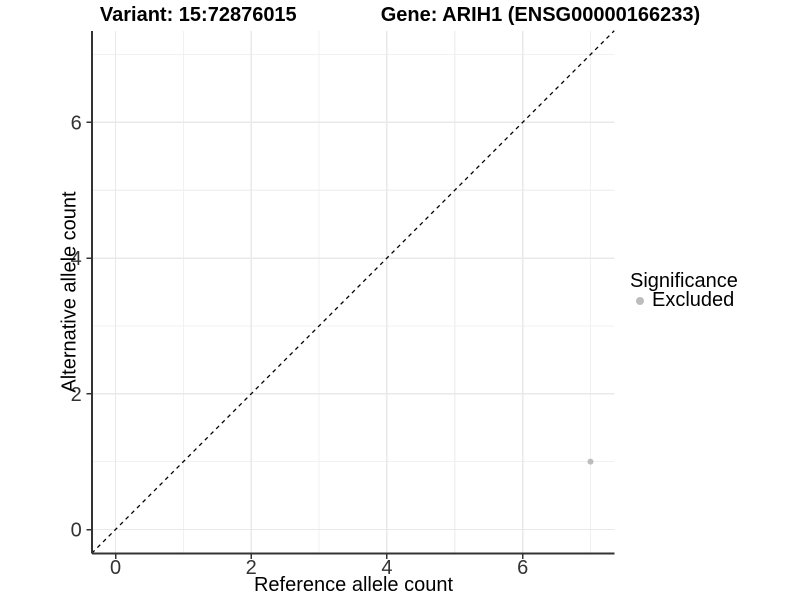  What do you see at coordinates (640, 300) in the screenshot?
I see `legend-key-dot-icon` at bounding box center [640, 300].